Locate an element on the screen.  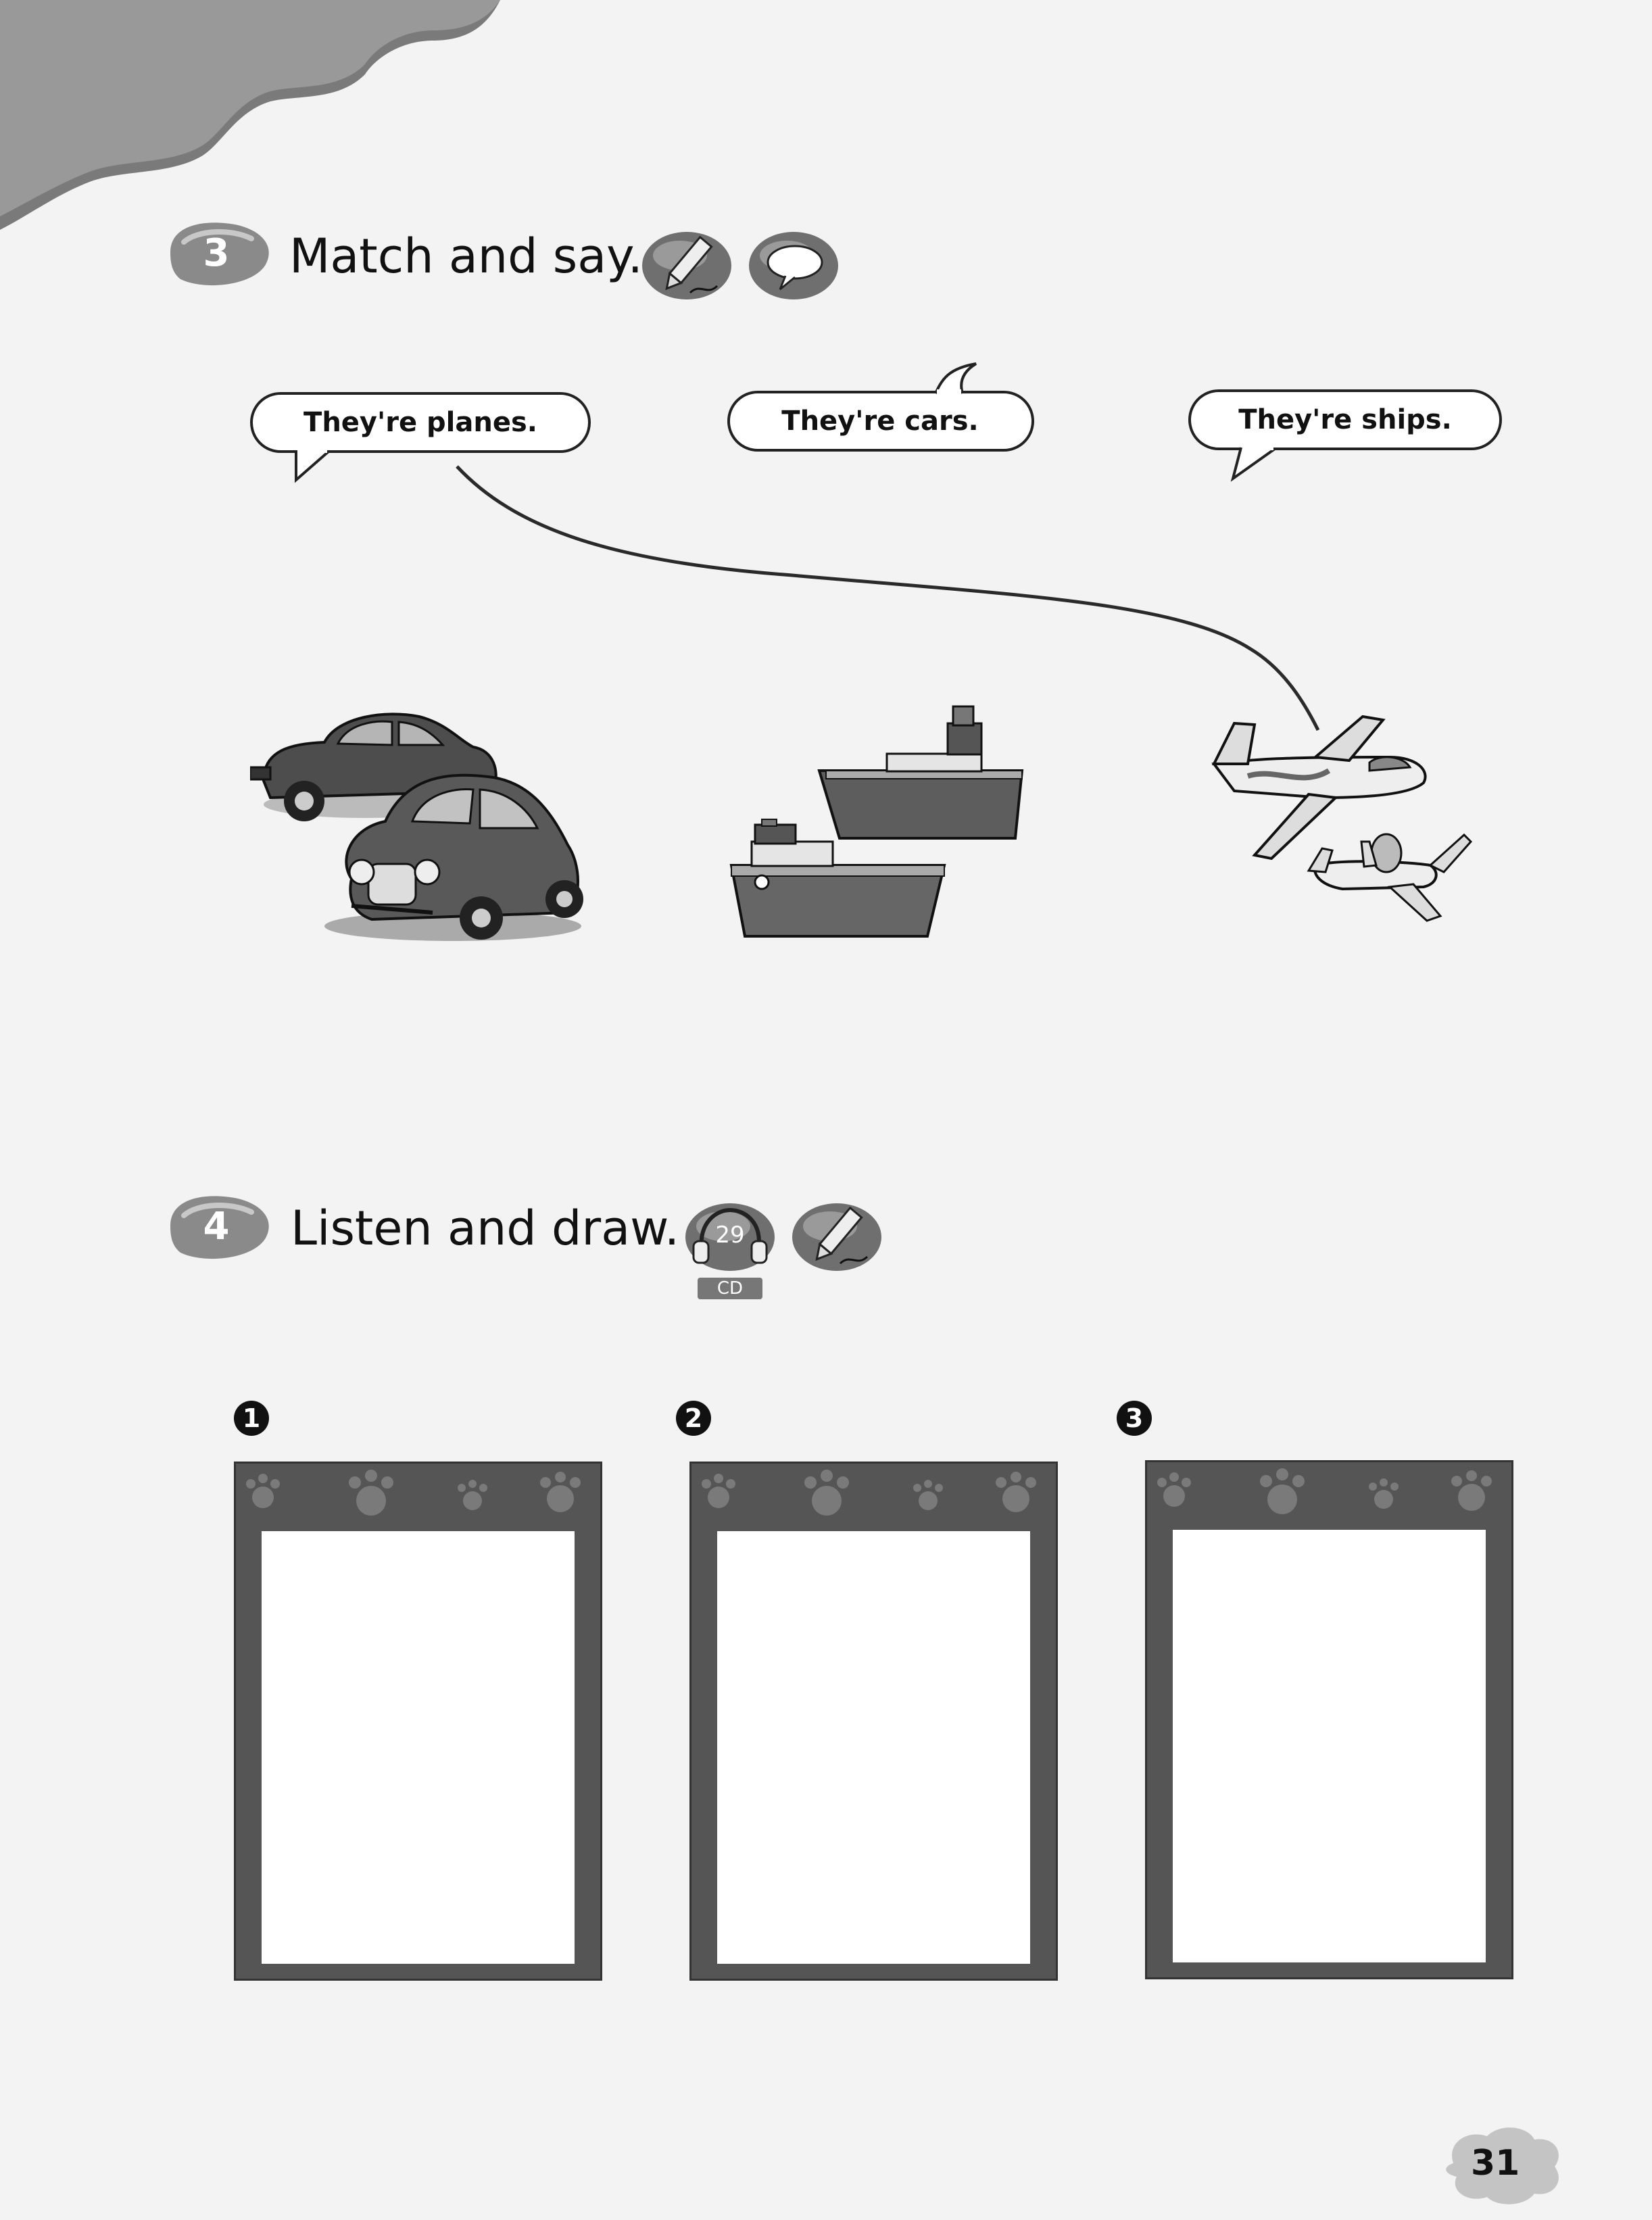
ships-picture is located at coordinates (877, 825).